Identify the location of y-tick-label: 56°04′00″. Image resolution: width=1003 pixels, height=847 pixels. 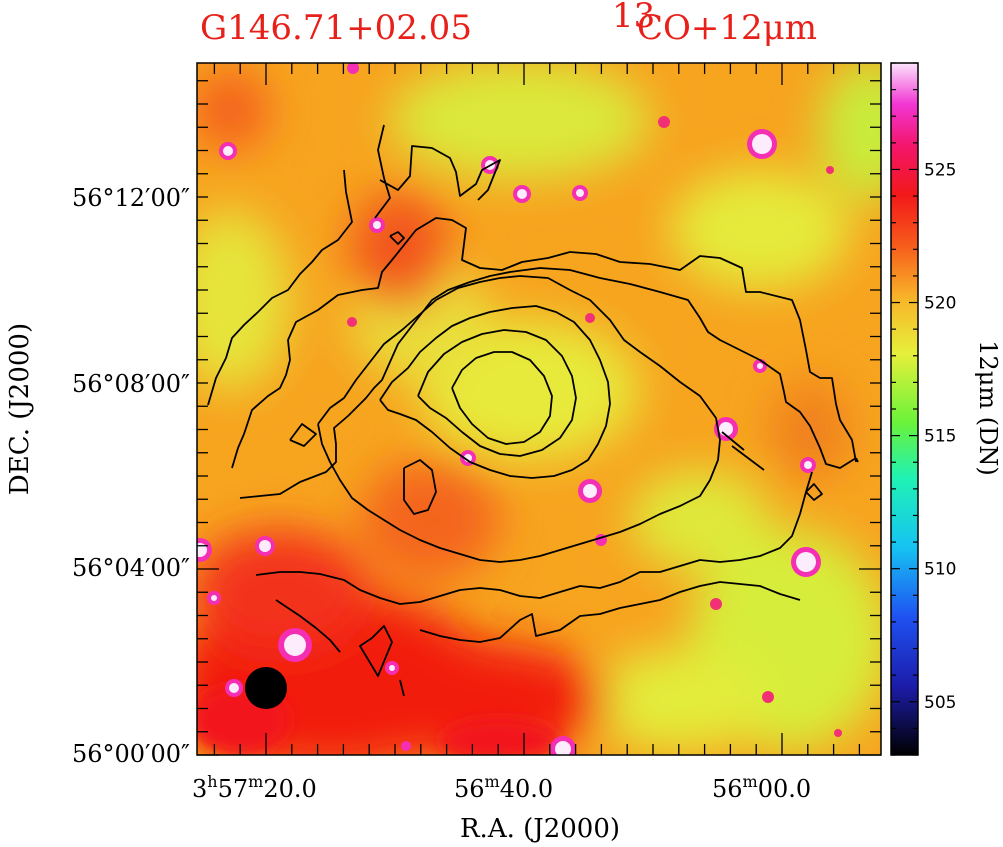
(131, 568).